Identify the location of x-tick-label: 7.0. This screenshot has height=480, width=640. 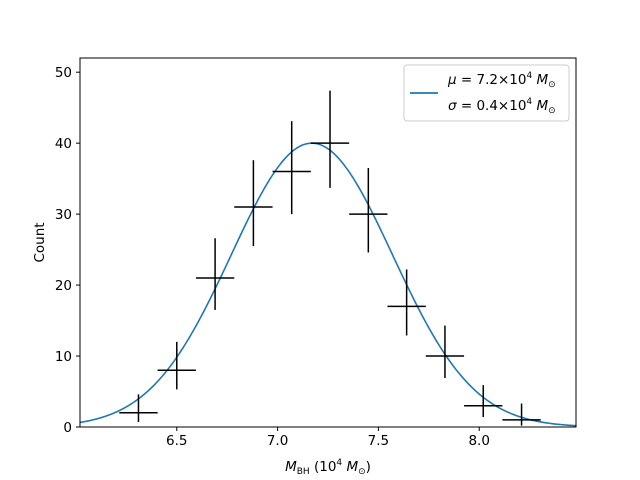
(277, 441).